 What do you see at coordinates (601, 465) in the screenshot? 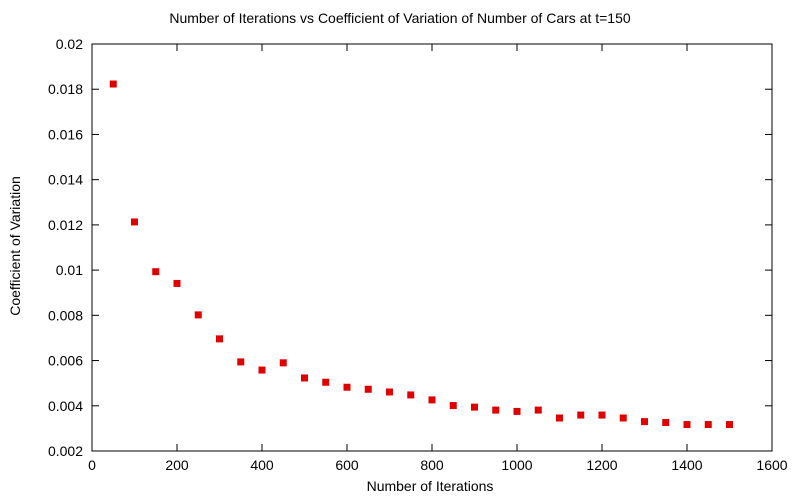
I see `x-tick-label: 1200` at bounding box center [601, 465].